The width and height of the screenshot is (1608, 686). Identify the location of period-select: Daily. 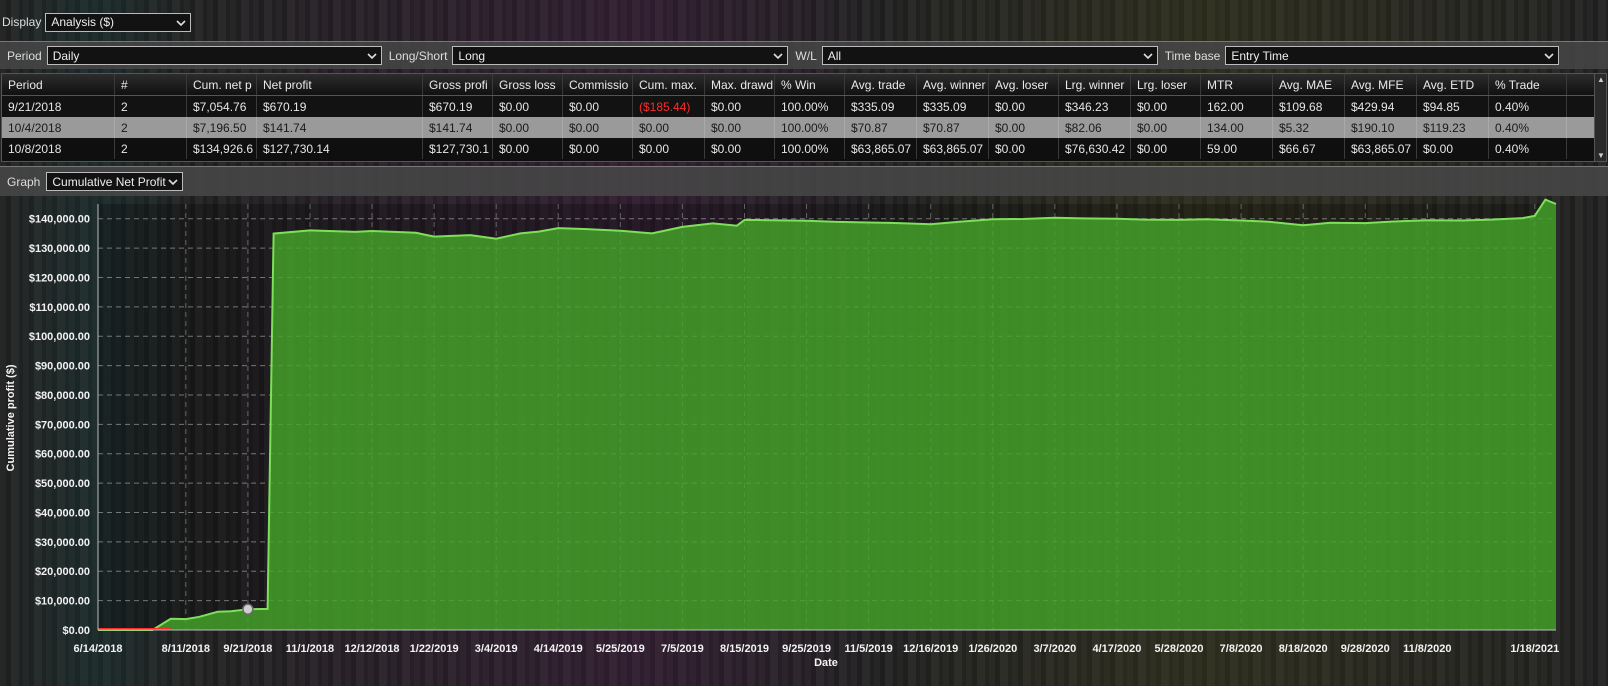
(214, 55).